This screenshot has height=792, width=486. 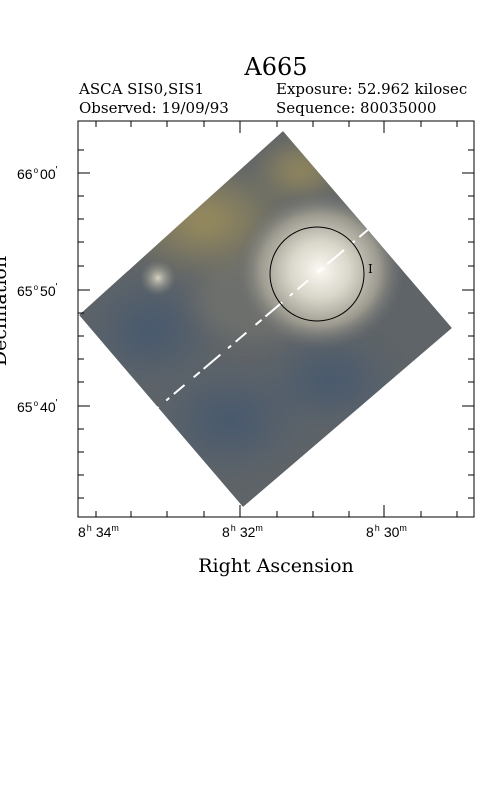 What do you see at coordinates (154, 108) in the screenshot?
I see `observed-date: Observed: 19/09/93` at bounding box center [154, 108].